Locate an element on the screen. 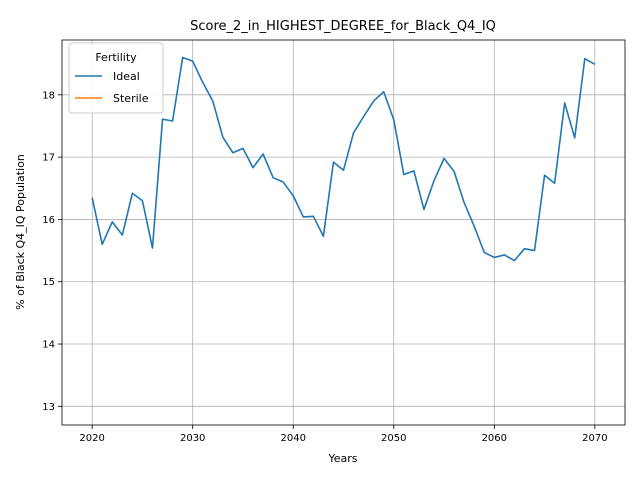 Image resolution: width=640 pixels, height=480 pixels. x-tick-label: 2030 is located at coordinates (192, 438).